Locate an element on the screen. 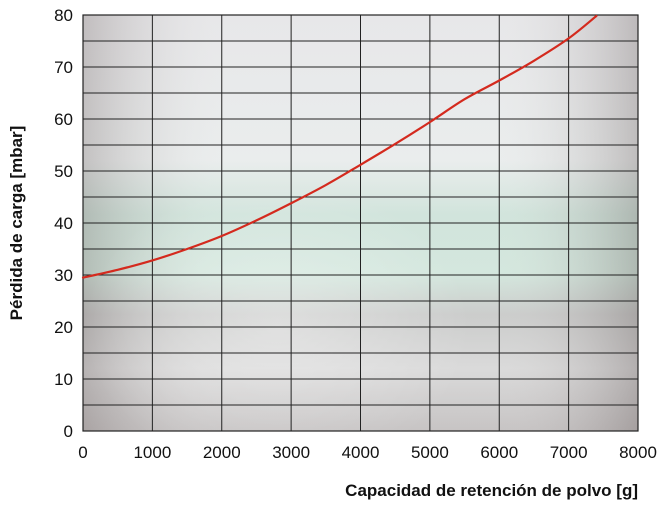 The height and width of the screenshot is (505, 666). x-tick-label: 6000 is located at coordinates (499, 452).